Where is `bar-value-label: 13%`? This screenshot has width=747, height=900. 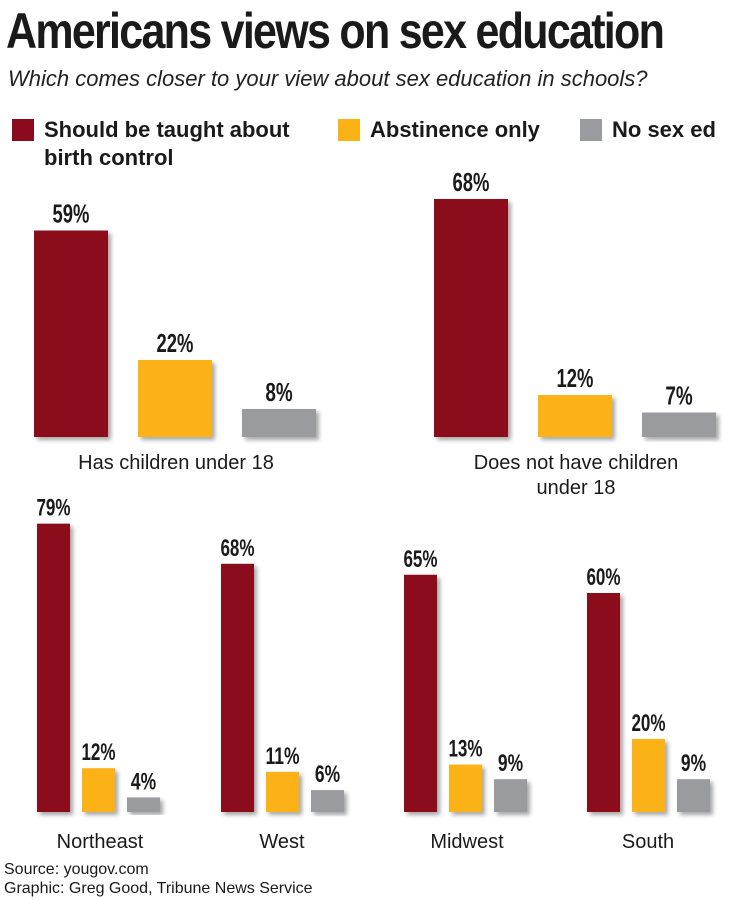
bar-value-label: 13% is located at coordinates (465, 749).